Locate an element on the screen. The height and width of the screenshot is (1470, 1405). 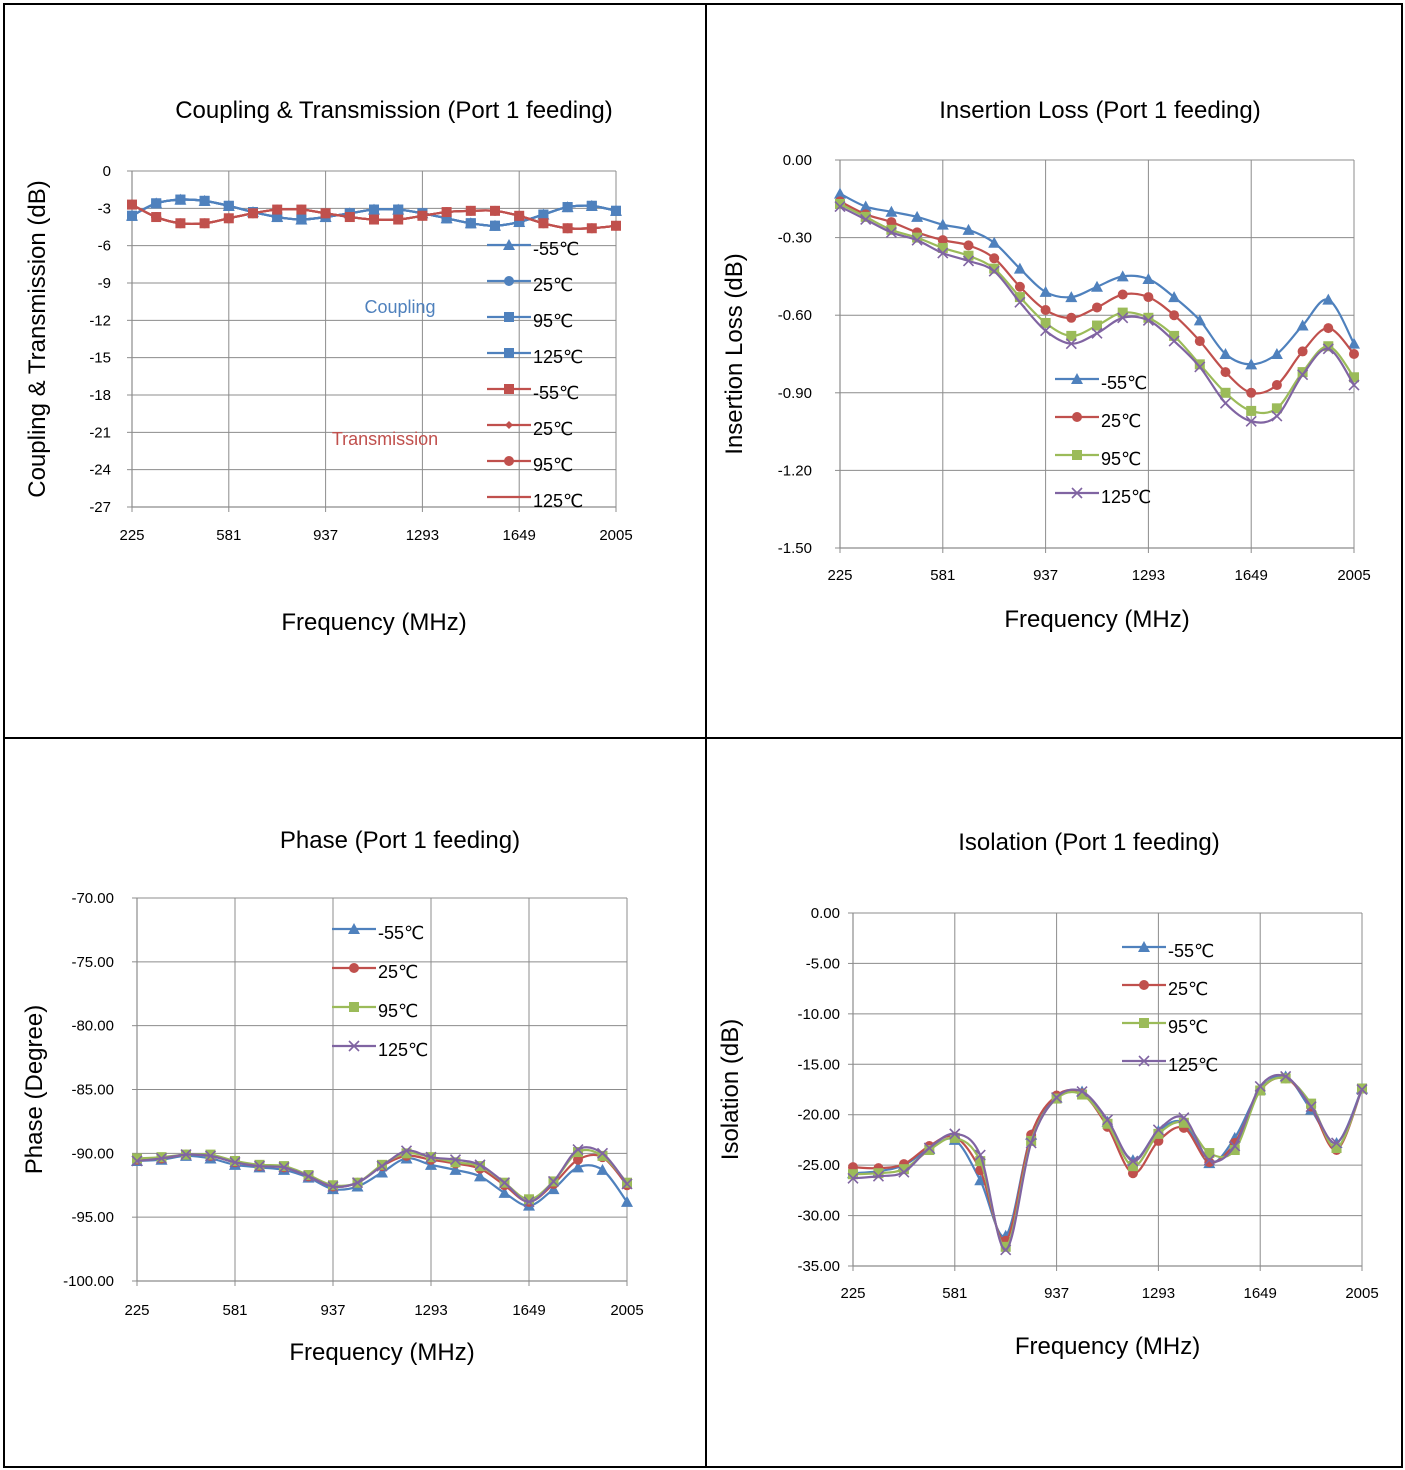
chart-title: Coupling & Transmission (Port 1 feeding) is located at coordinates (394, 110).